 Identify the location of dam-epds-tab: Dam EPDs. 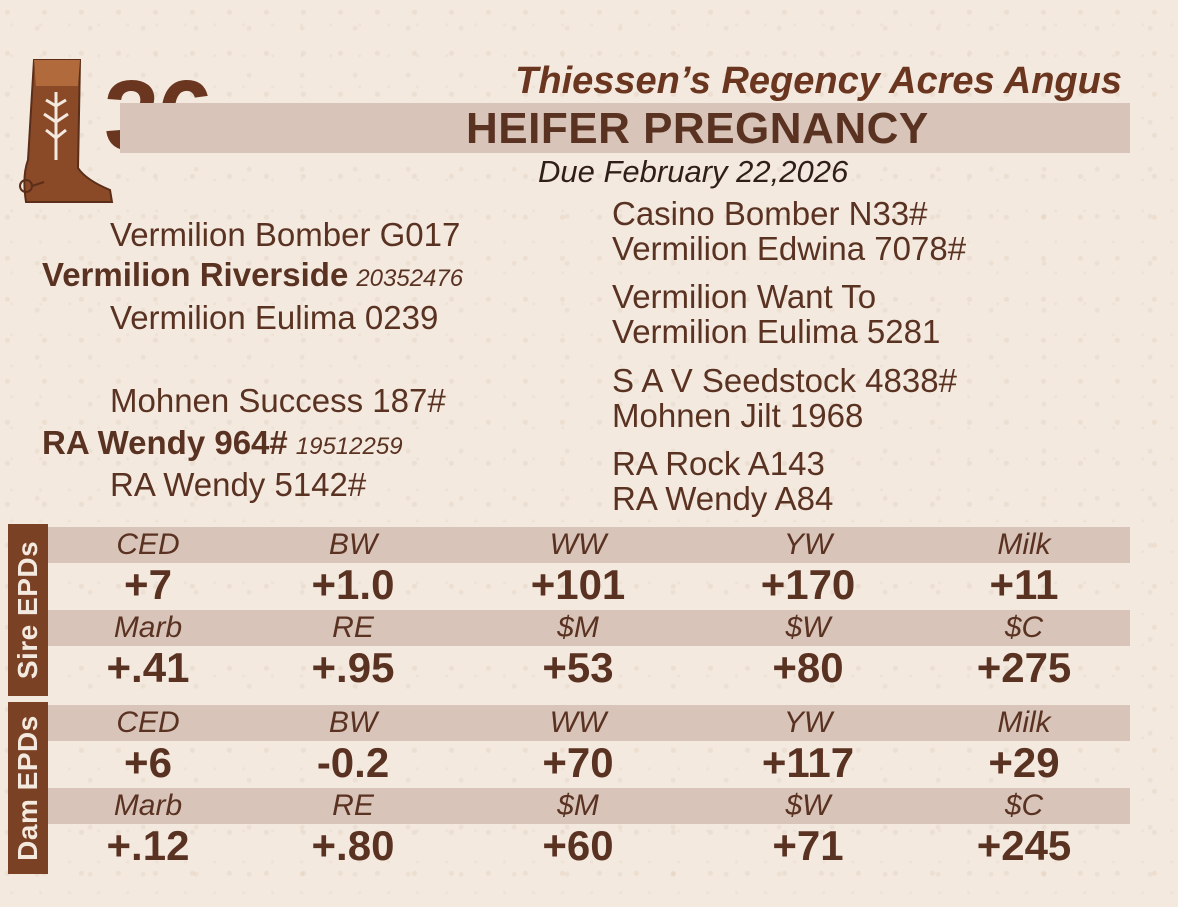
(28, 788).